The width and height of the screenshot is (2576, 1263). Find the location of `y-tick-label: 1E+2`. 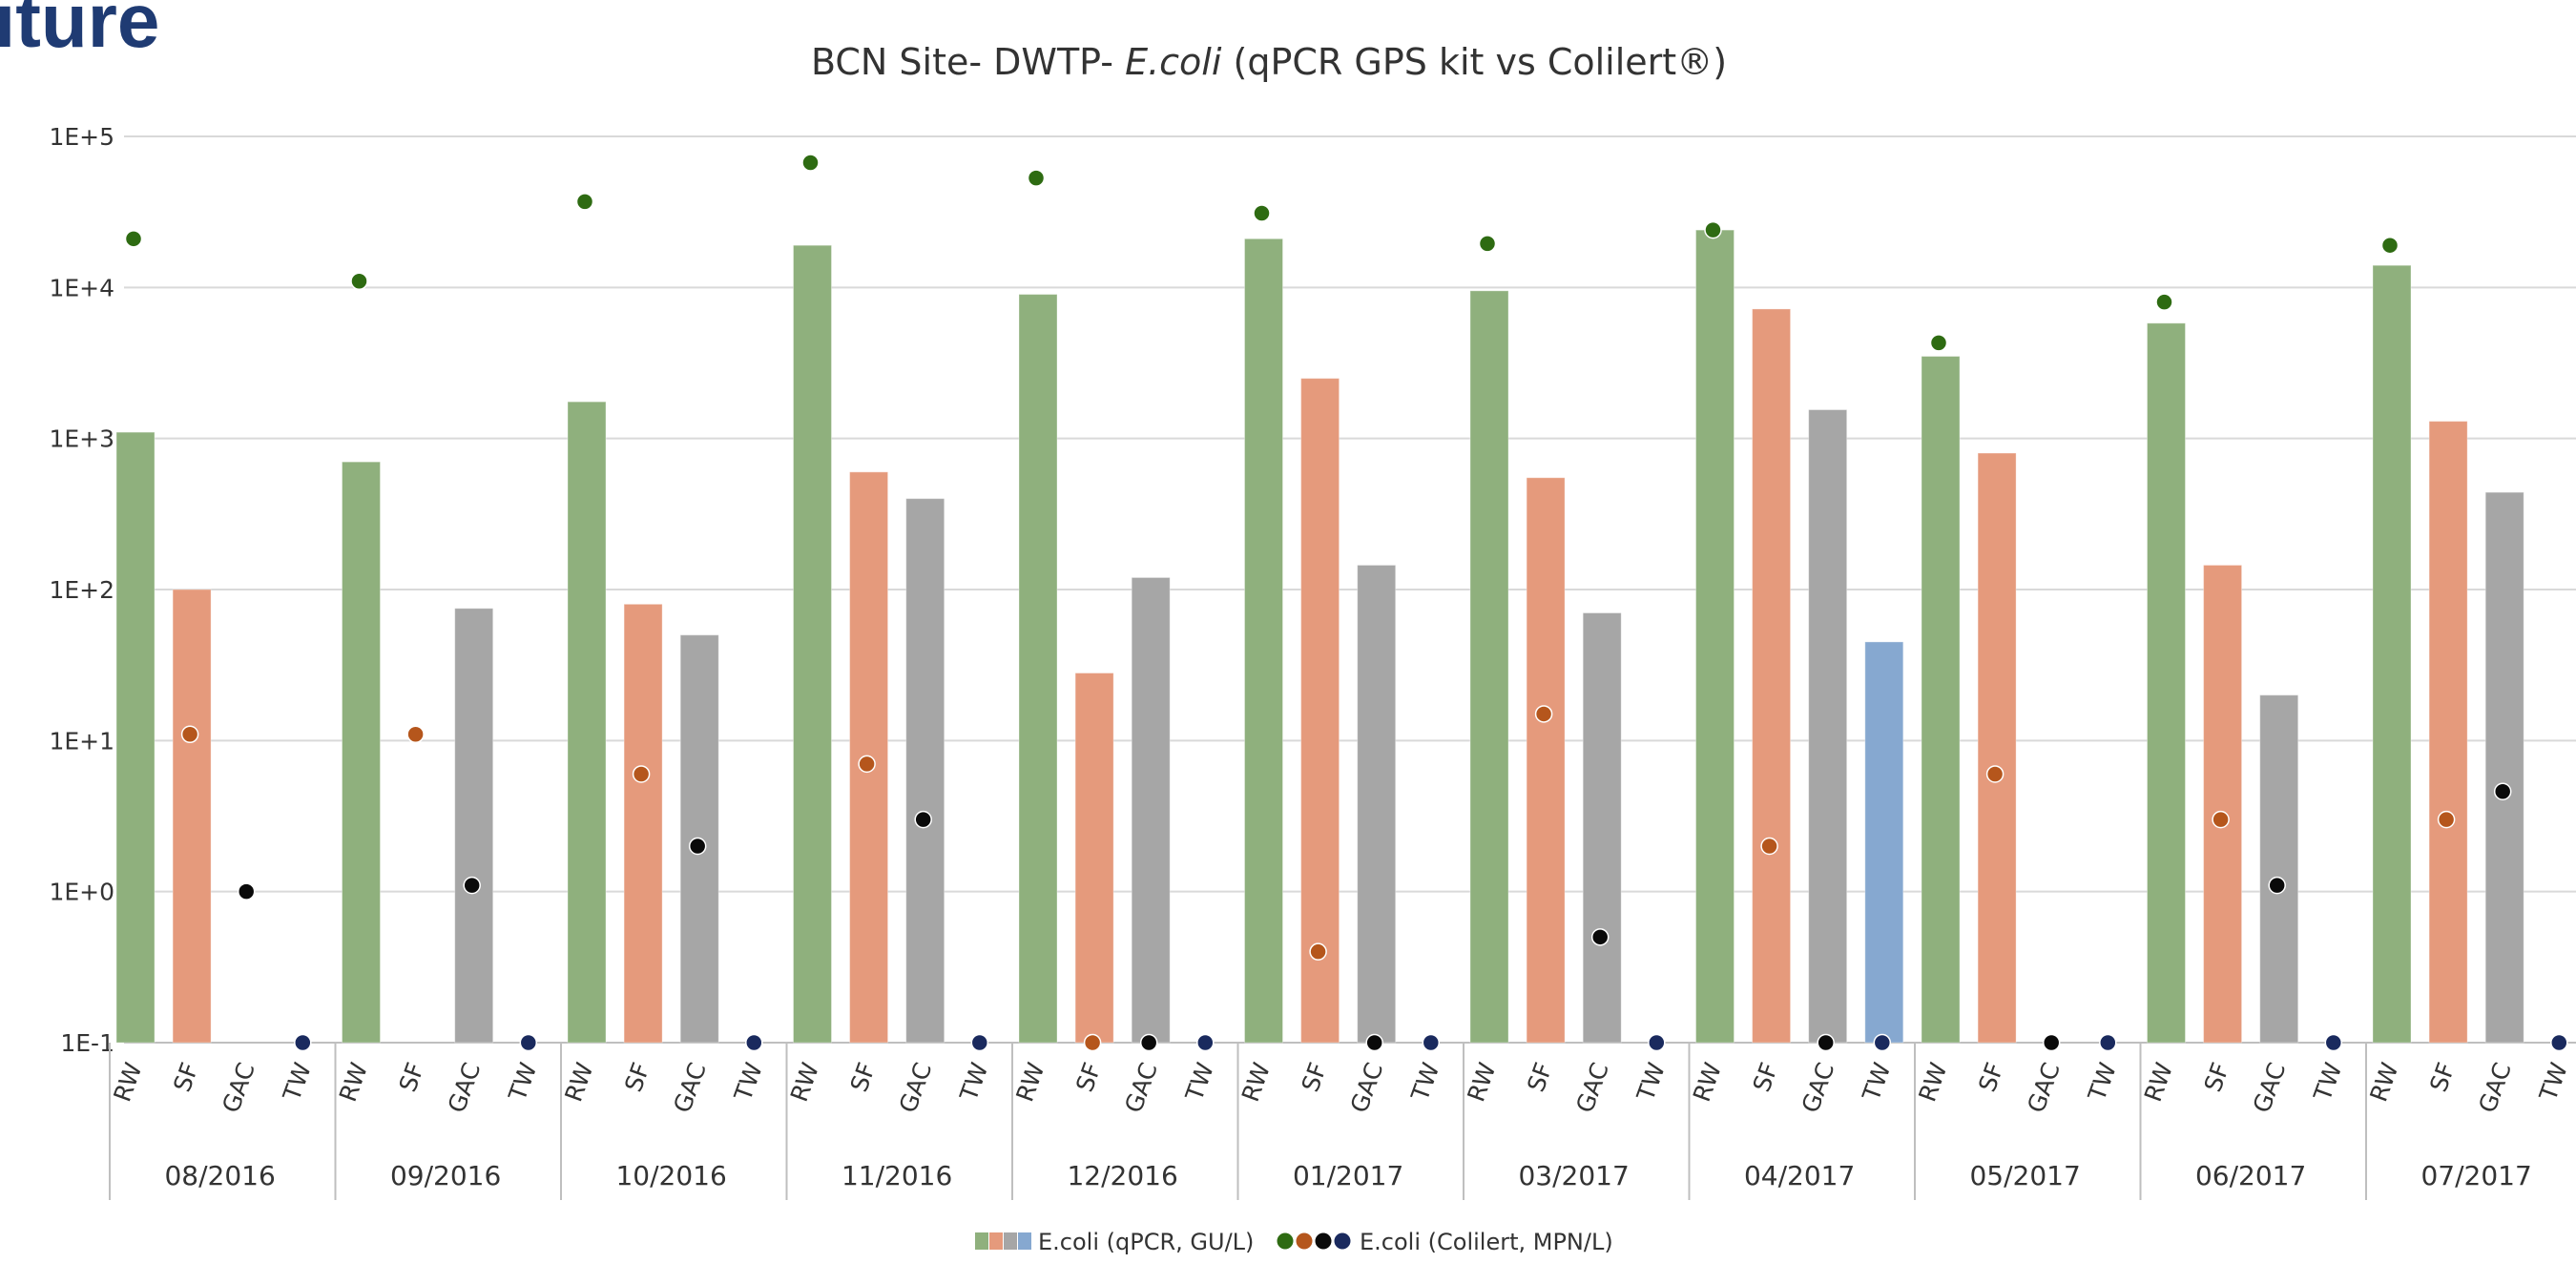

y-tick-label: 1E+2 is located at coordinates (81, 590).